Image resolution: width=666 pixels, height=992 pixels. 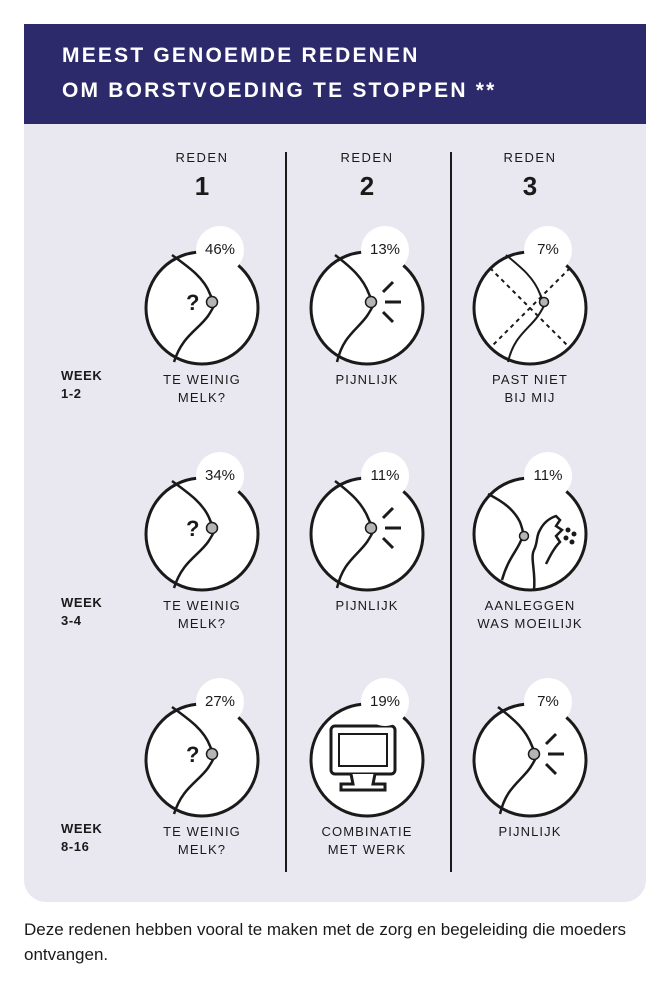 What do you see at coordinates (367, 186) in the screenshot?
I see `column-number: 2` at bounding box center [367, 186].